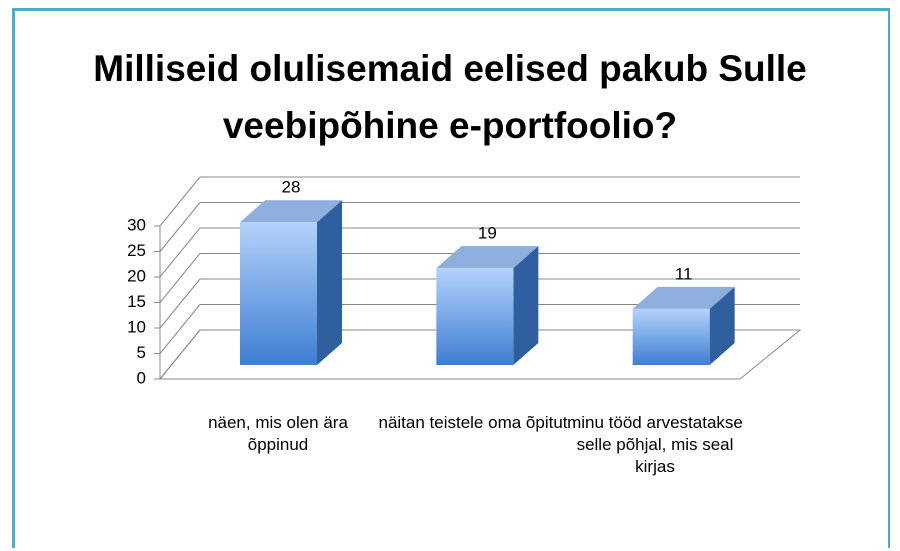 The image size is (900, 551). I want to click on y-tick-label: 20, so click(136, 275).